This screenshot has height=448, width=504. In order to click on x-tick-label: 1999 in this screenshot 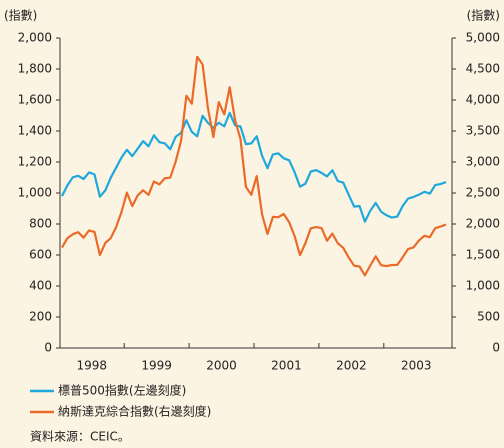, I will do `click(156, 366)`.